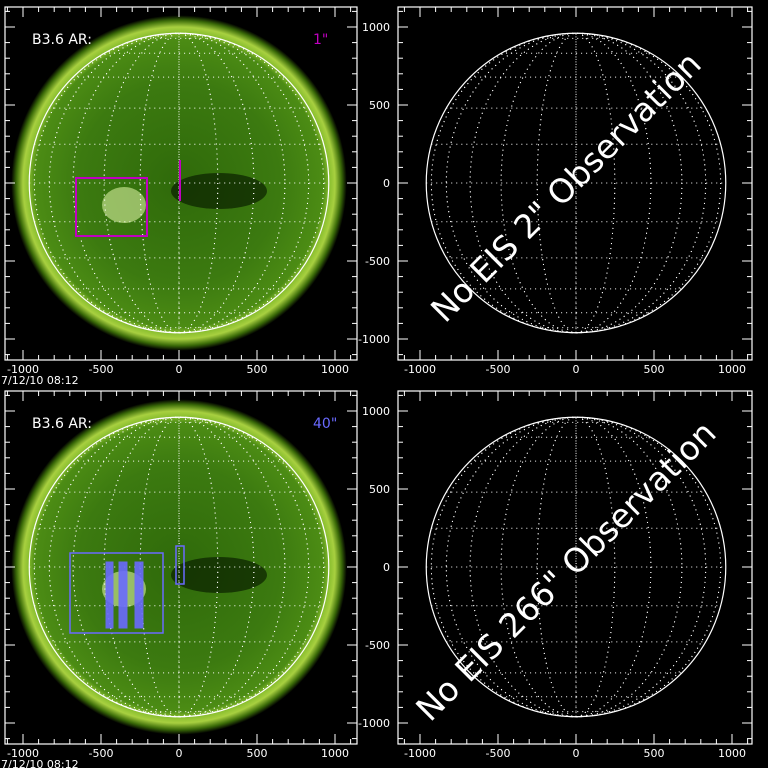  Describe the element at coordinates (325, 424) in the screenshot. I see `slit-scale-label: 40"` at that location.